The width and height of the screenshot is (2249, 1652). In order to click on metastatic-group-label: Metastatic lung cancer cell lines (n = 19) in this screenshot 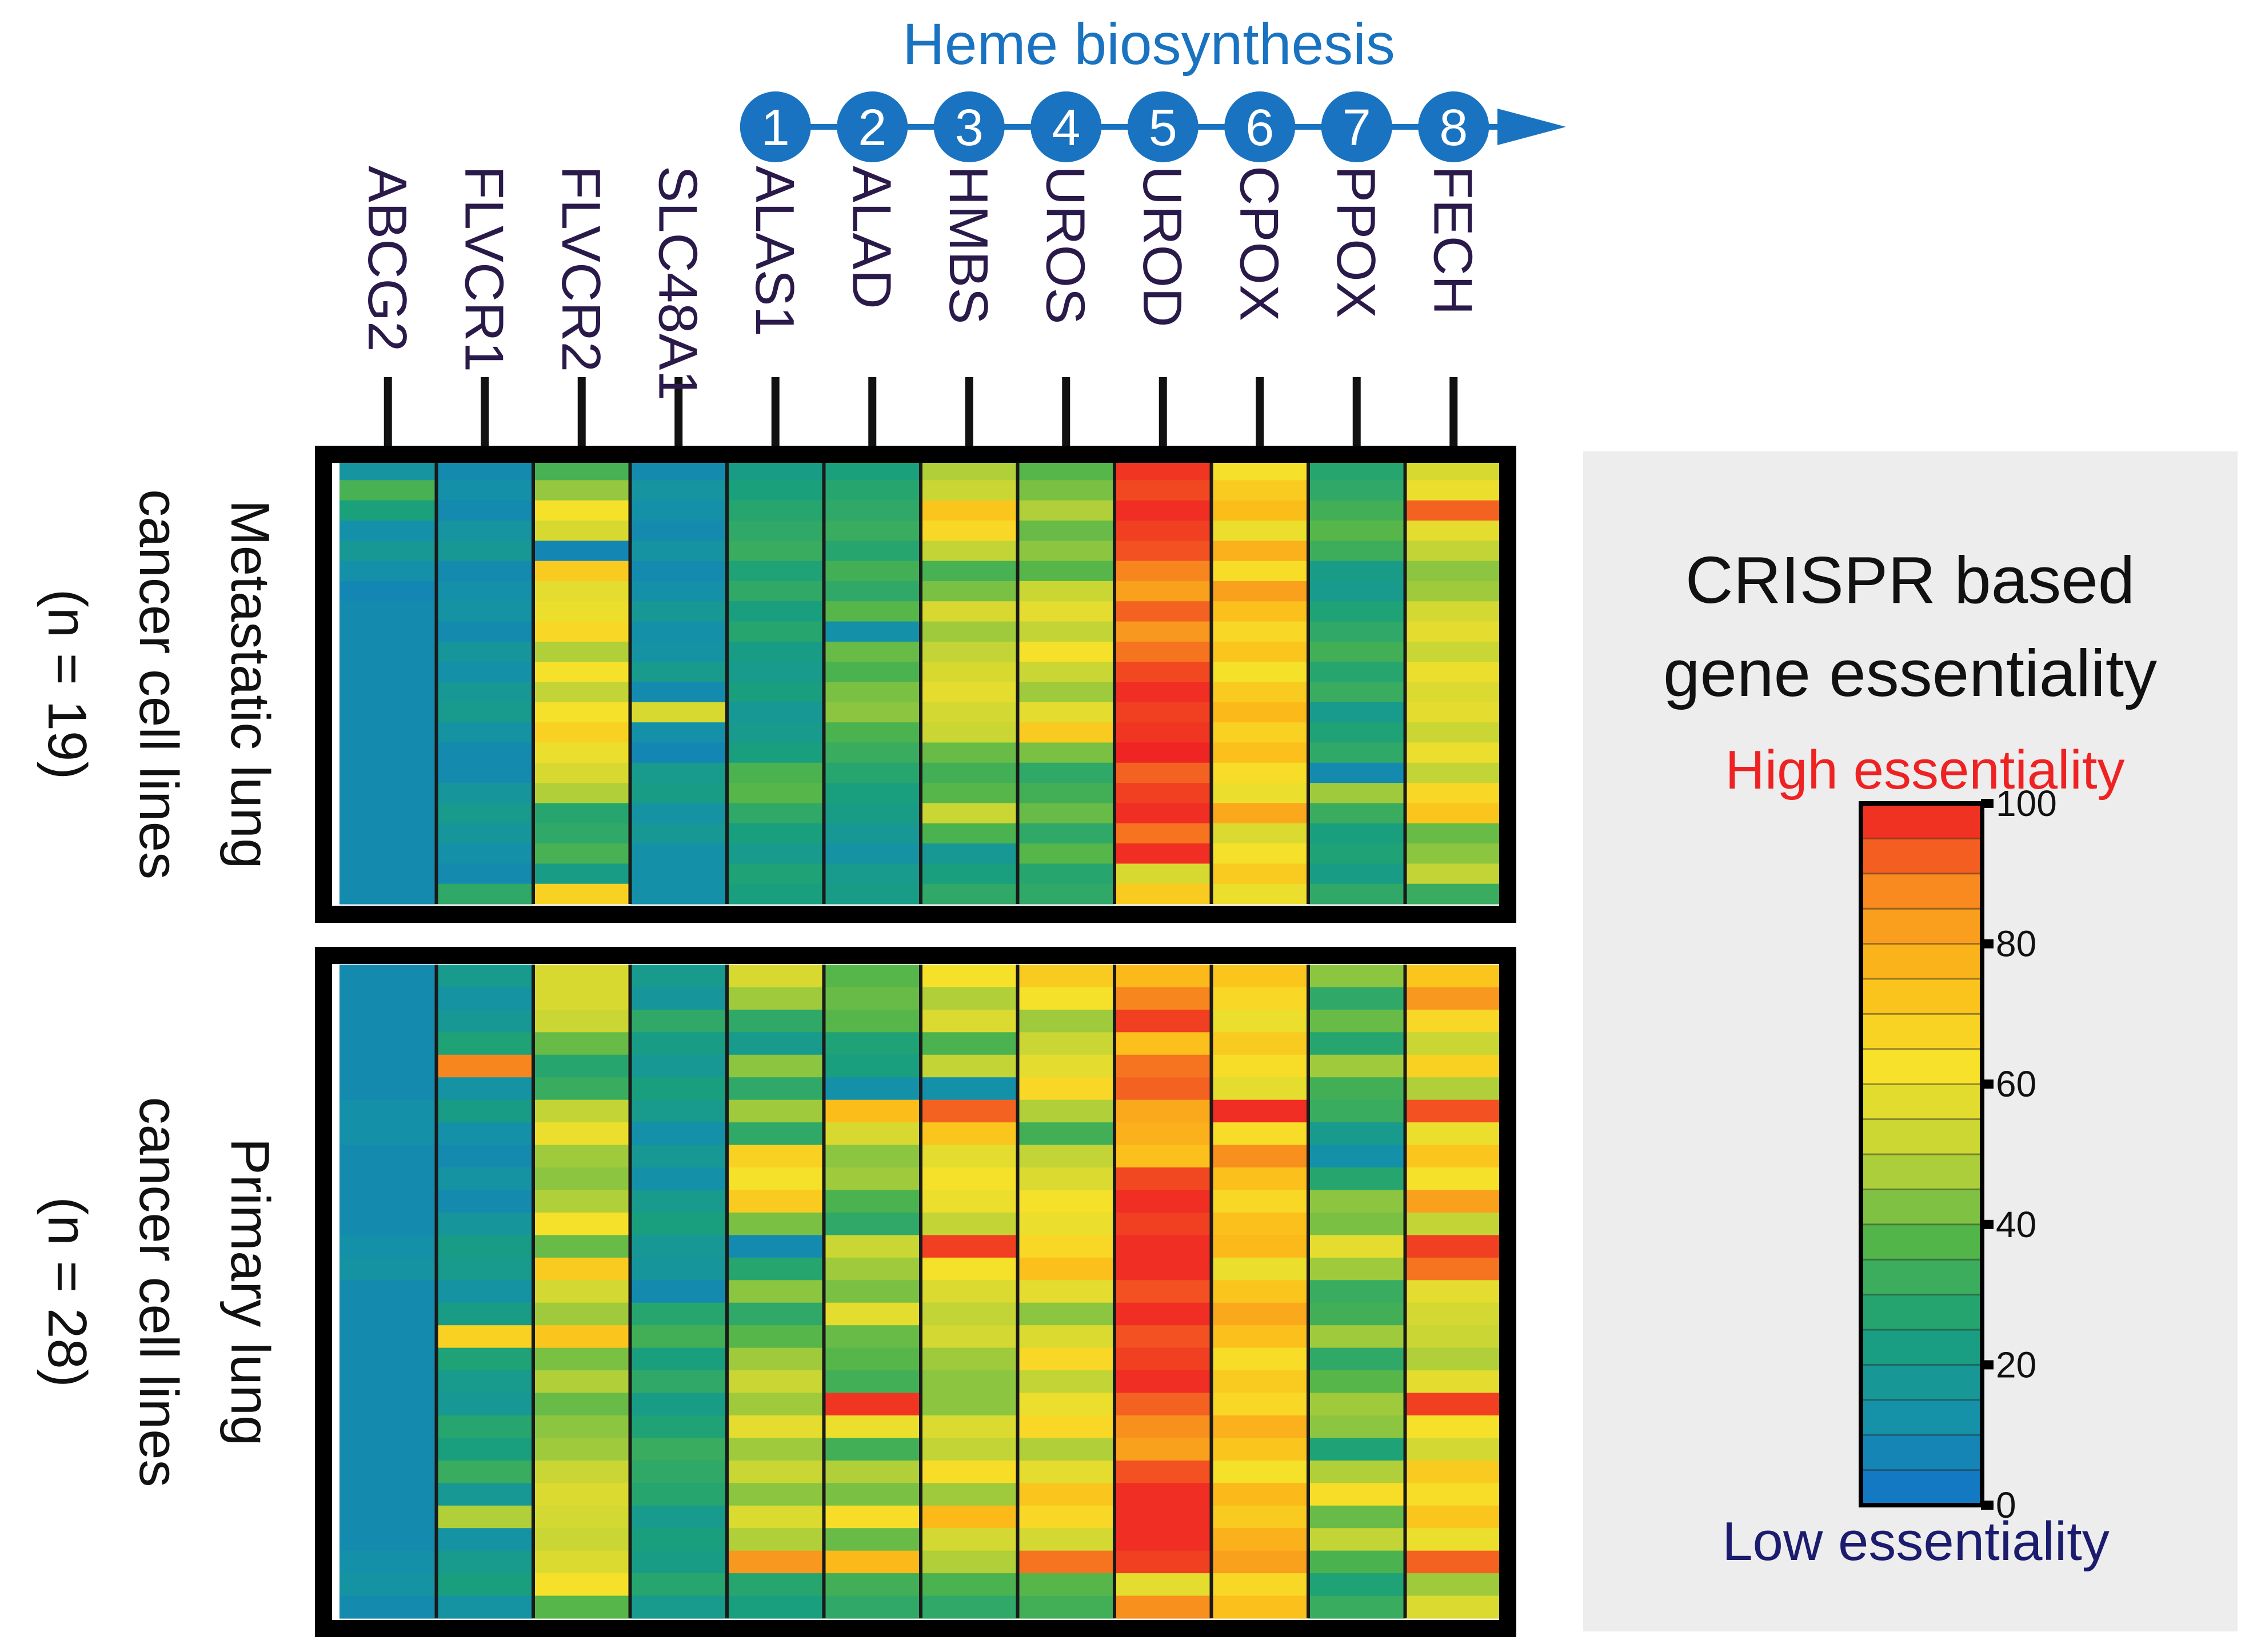, I will do `click(159, 684)`.